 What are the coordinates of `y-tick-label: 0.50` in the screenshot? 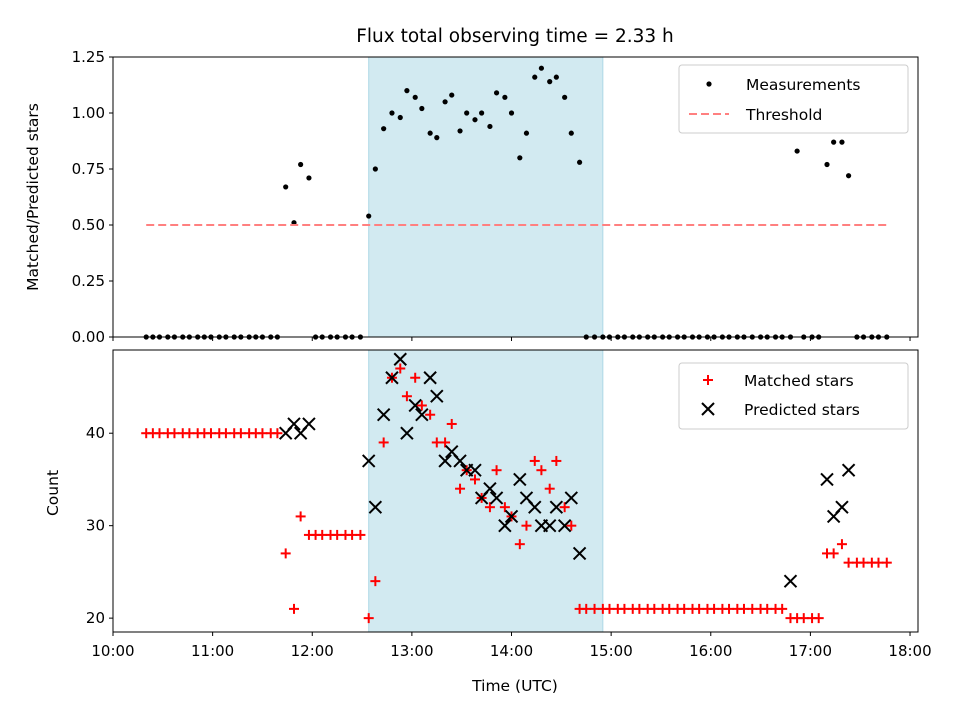 It's located at (88, 225).